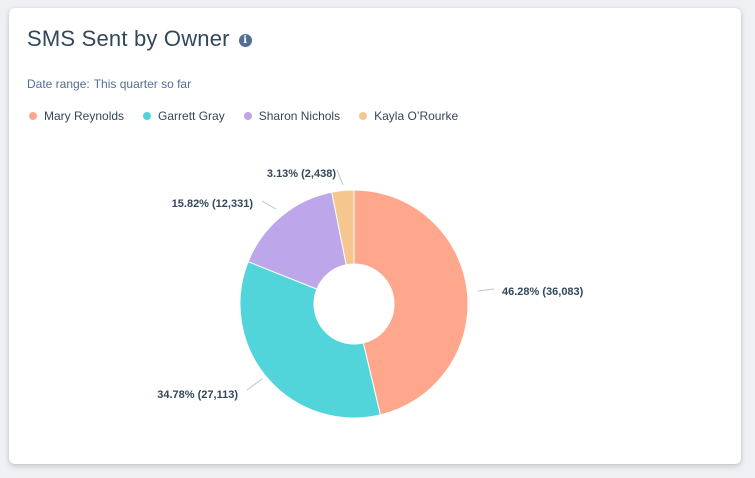 The width and height of the screenshot is (755, 478). What do you see at coordinates (191, 116) in the screenshot?
I see `legend-label: Garrett Gray` at bounding box center [191, 116].